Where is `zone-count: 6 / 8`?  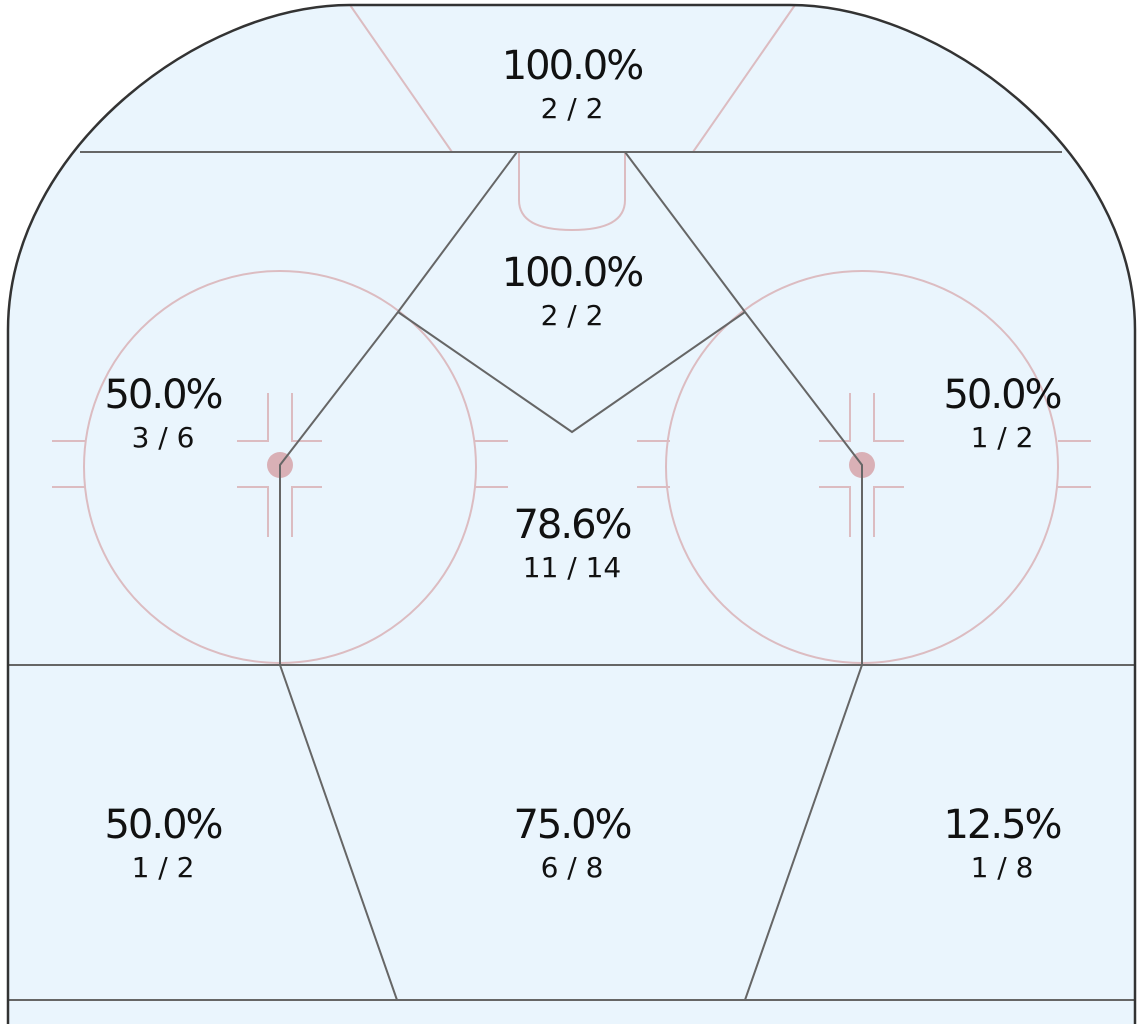 zone-count: 6 / 8 is located at coordinates (572, 867).